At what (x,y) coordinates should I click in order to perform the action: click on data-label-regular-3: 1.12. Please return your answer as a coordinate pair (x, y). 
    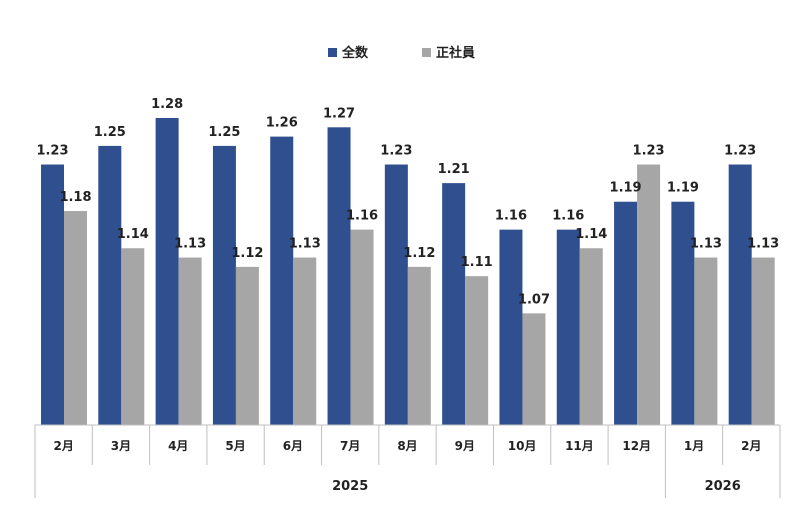
    Looking at the image, I should click on (247, 253).